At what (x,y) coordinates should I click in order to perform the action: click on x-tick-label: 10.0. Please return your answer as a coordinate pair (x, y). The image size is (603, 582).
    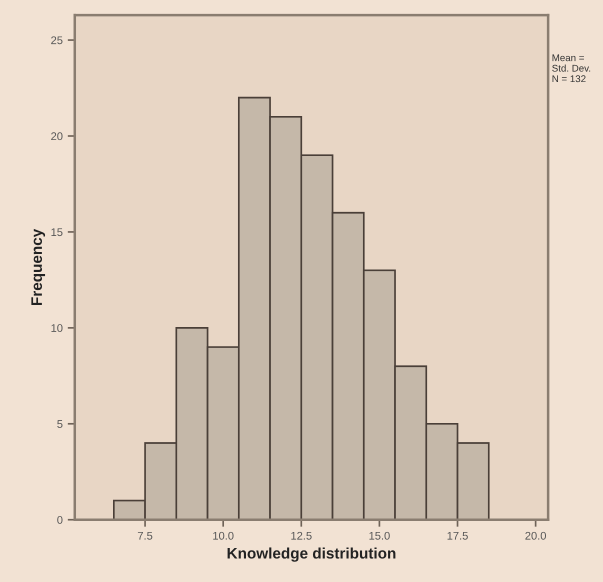
    Looking at the image, I should click on (223, 536).